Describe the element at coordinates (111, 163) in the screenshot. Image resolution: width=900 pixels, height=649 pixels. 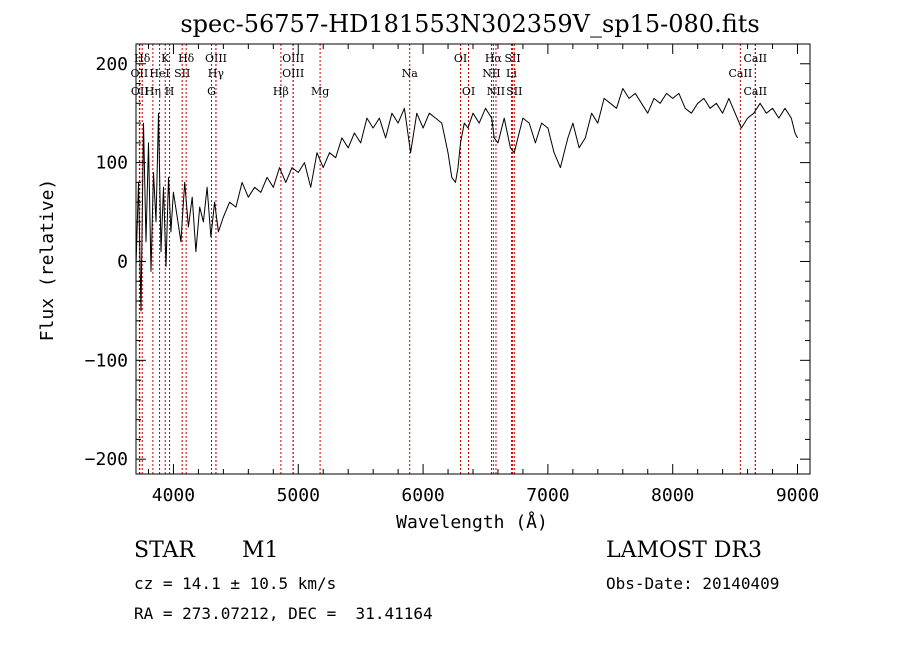
I see `y-tick-label: 100` at that location.